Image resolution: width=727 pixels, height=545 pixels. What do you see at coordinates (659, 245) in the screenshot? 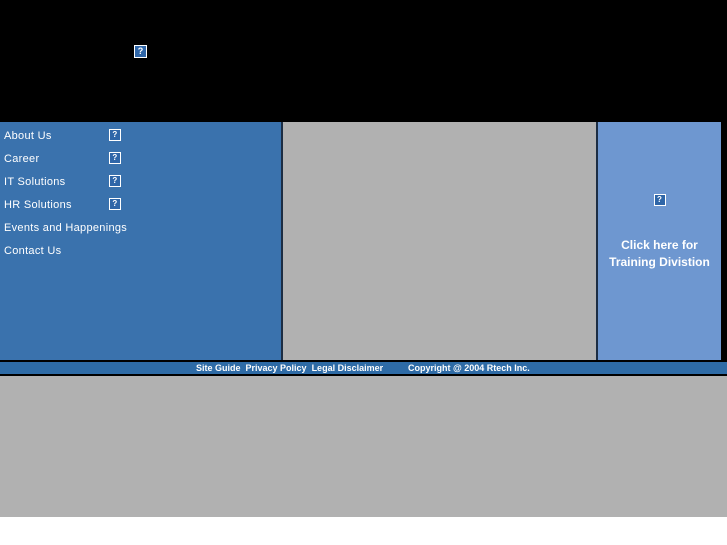
I see `training-division-line1: Click here for` at bounding box center [659, 245].